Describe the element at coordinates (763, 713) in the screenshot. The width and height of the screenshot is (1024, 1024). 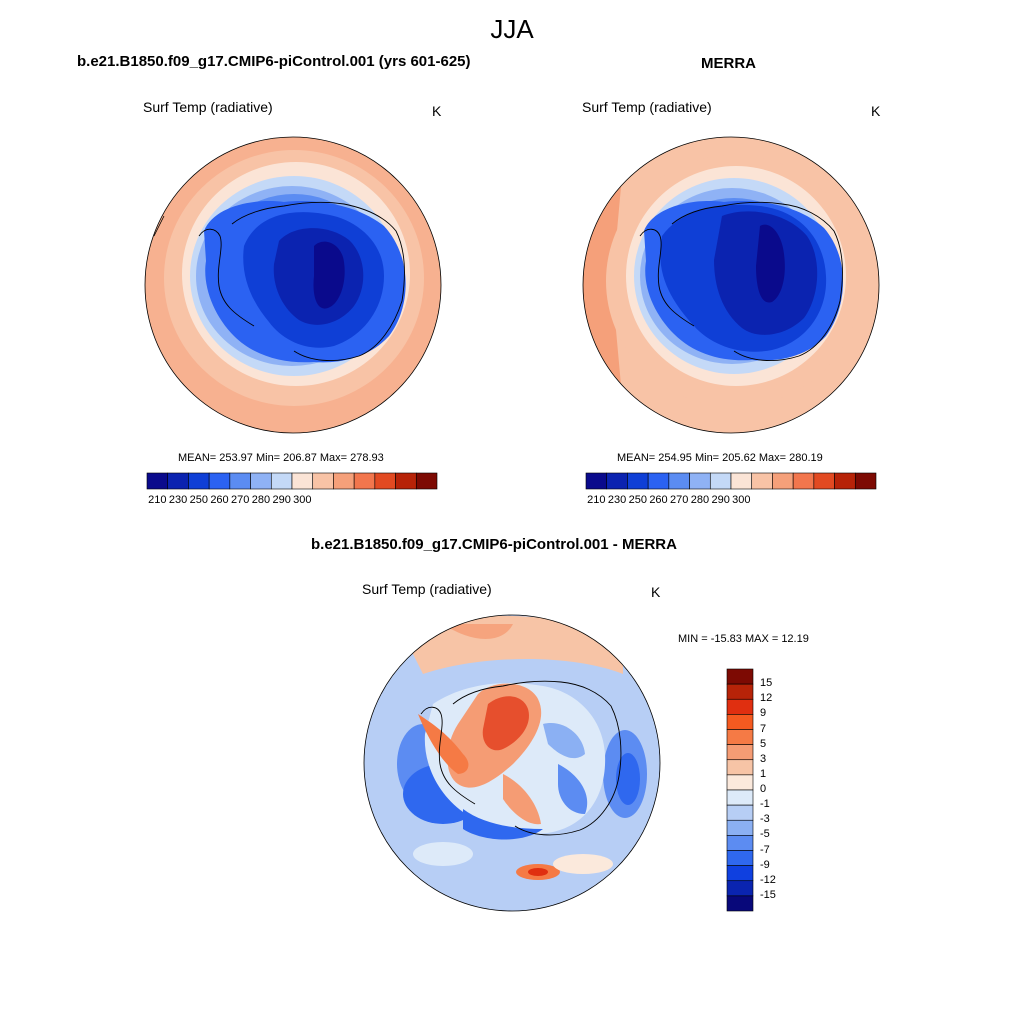
I see `colorbar-tick-label: 9` at that location.